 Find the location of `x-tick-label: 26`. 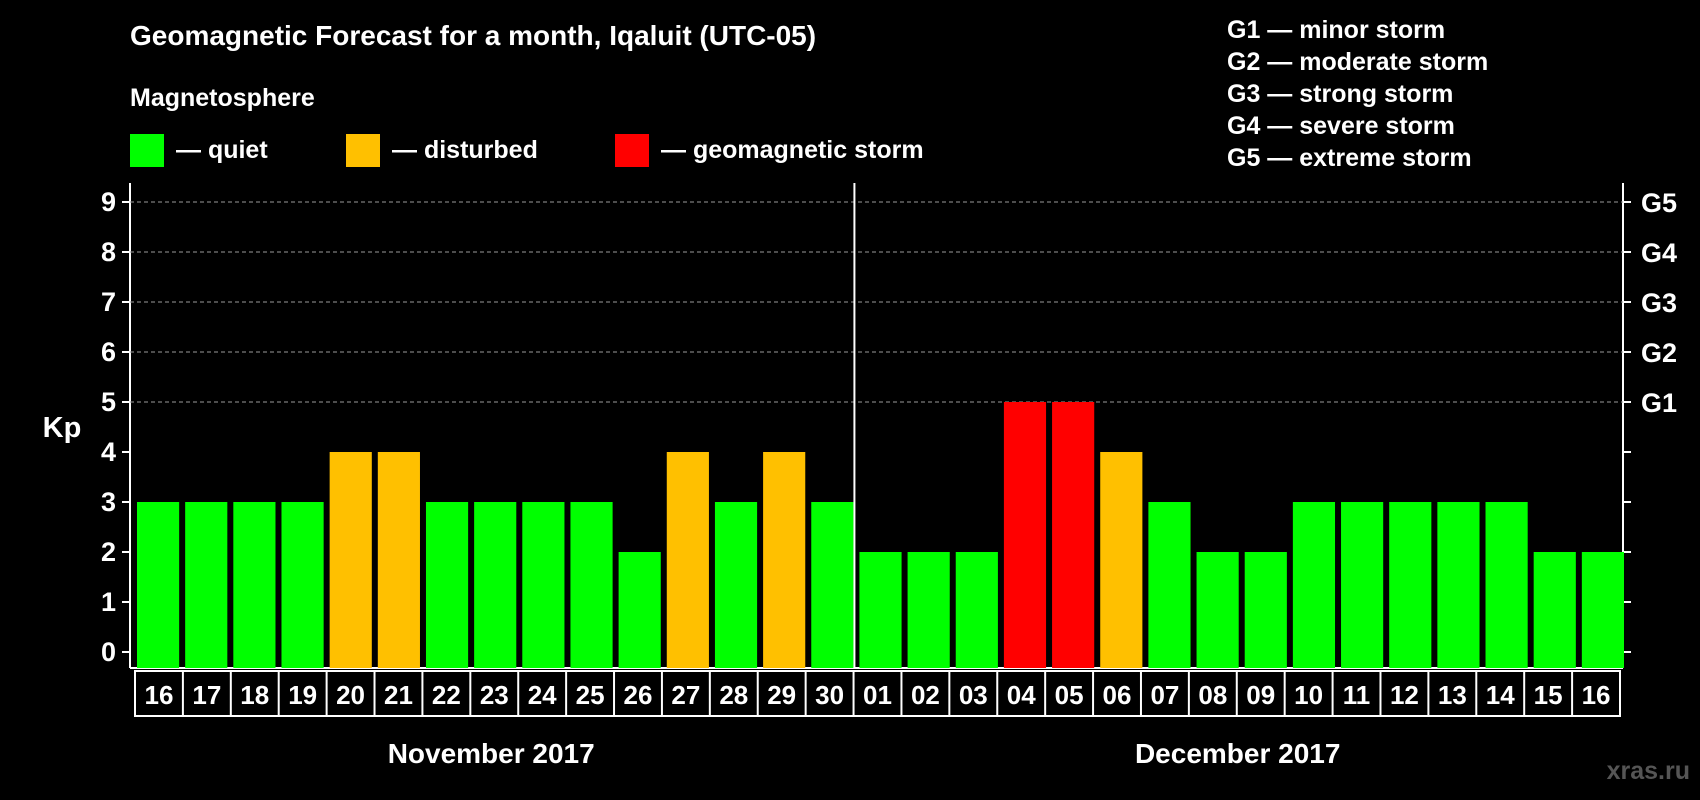

x-tick-label: 26 is located at coordinates (638, 695).